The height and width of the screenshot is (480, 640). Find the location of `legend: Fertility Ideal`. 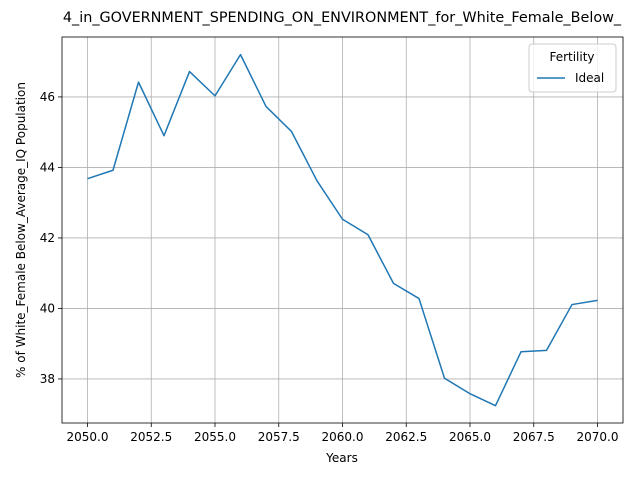

legend: Fertility Ideal is located at coordinates (572, 68).